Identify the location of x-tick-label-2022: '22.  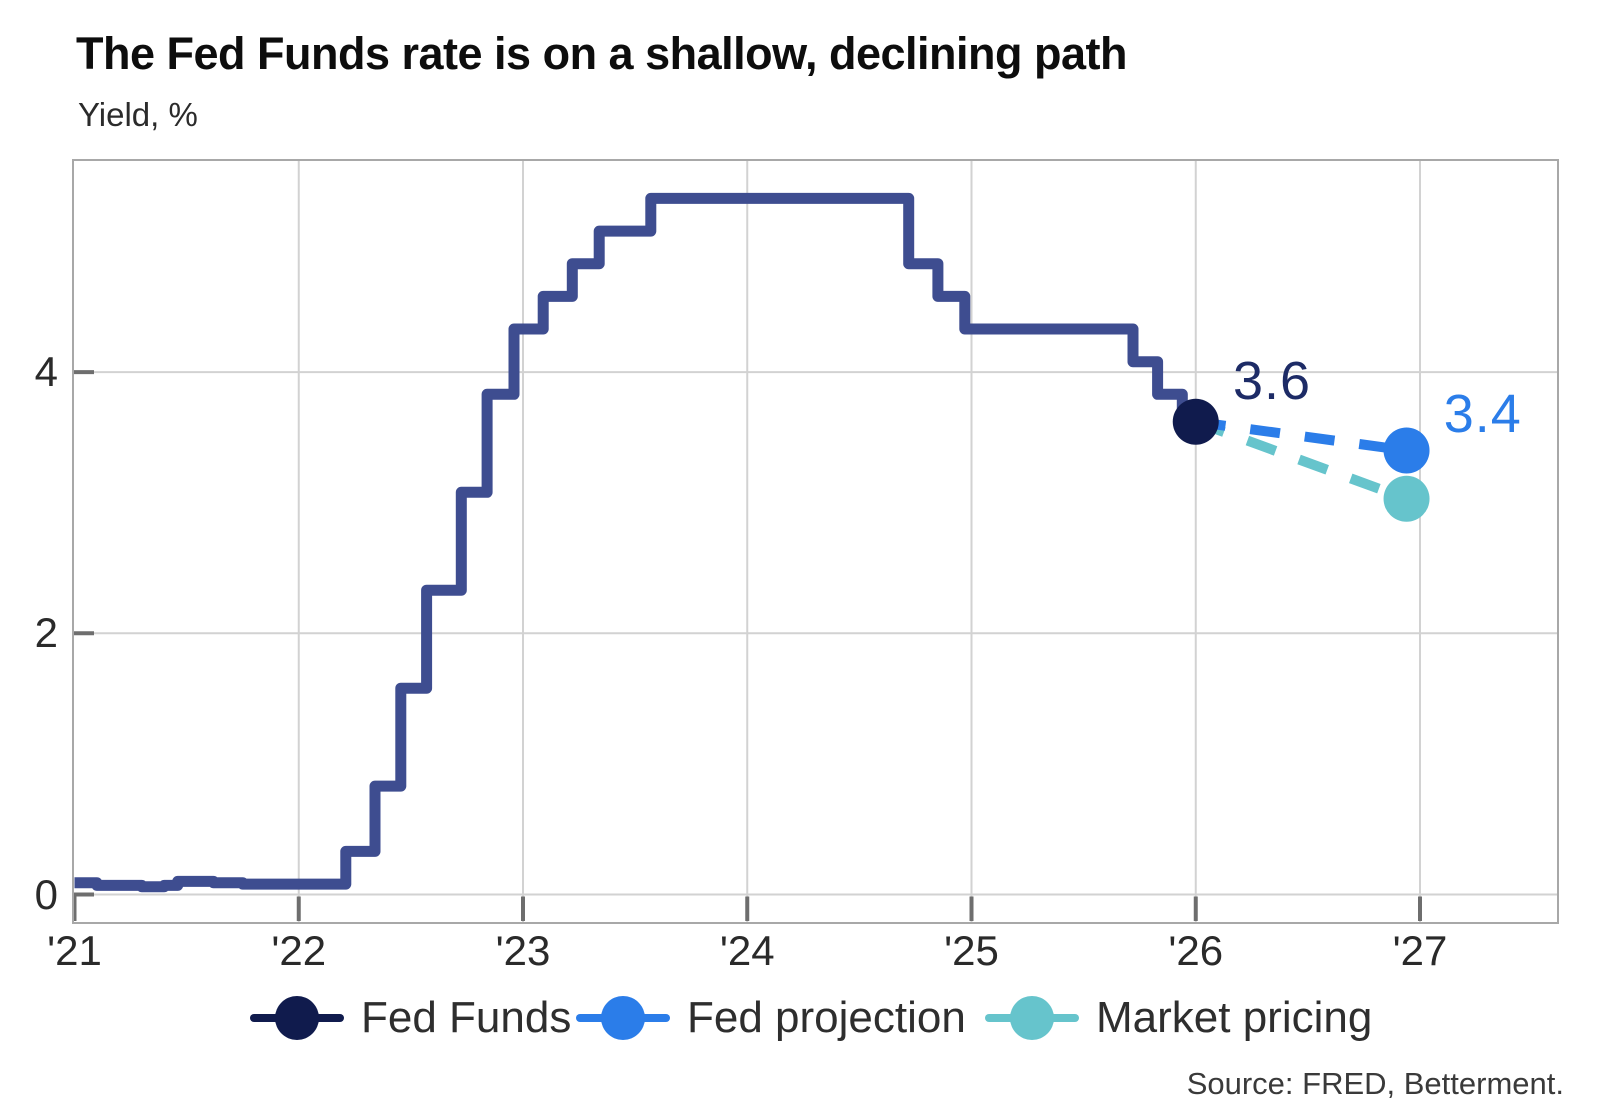
(299, 950).